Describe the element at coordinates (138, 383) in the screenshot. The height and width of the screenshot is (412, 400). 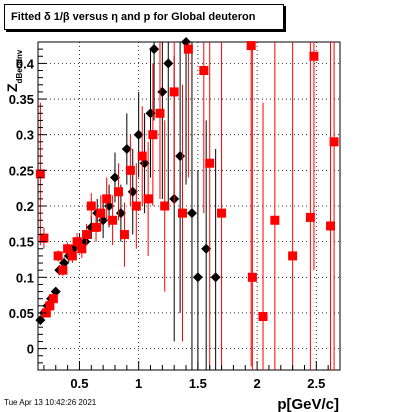
I see `x-tick-label: 1` at that location.